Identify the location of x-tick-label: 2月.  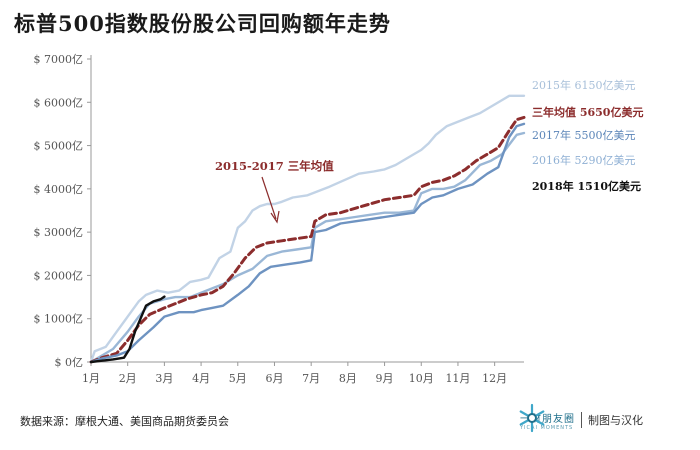
(128, 378).